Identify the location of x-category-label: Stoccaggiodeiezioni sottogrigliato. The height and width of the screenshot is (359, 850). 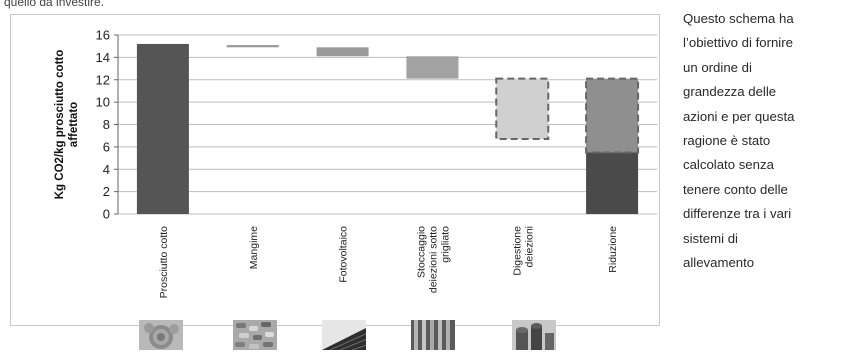
(433, 259).